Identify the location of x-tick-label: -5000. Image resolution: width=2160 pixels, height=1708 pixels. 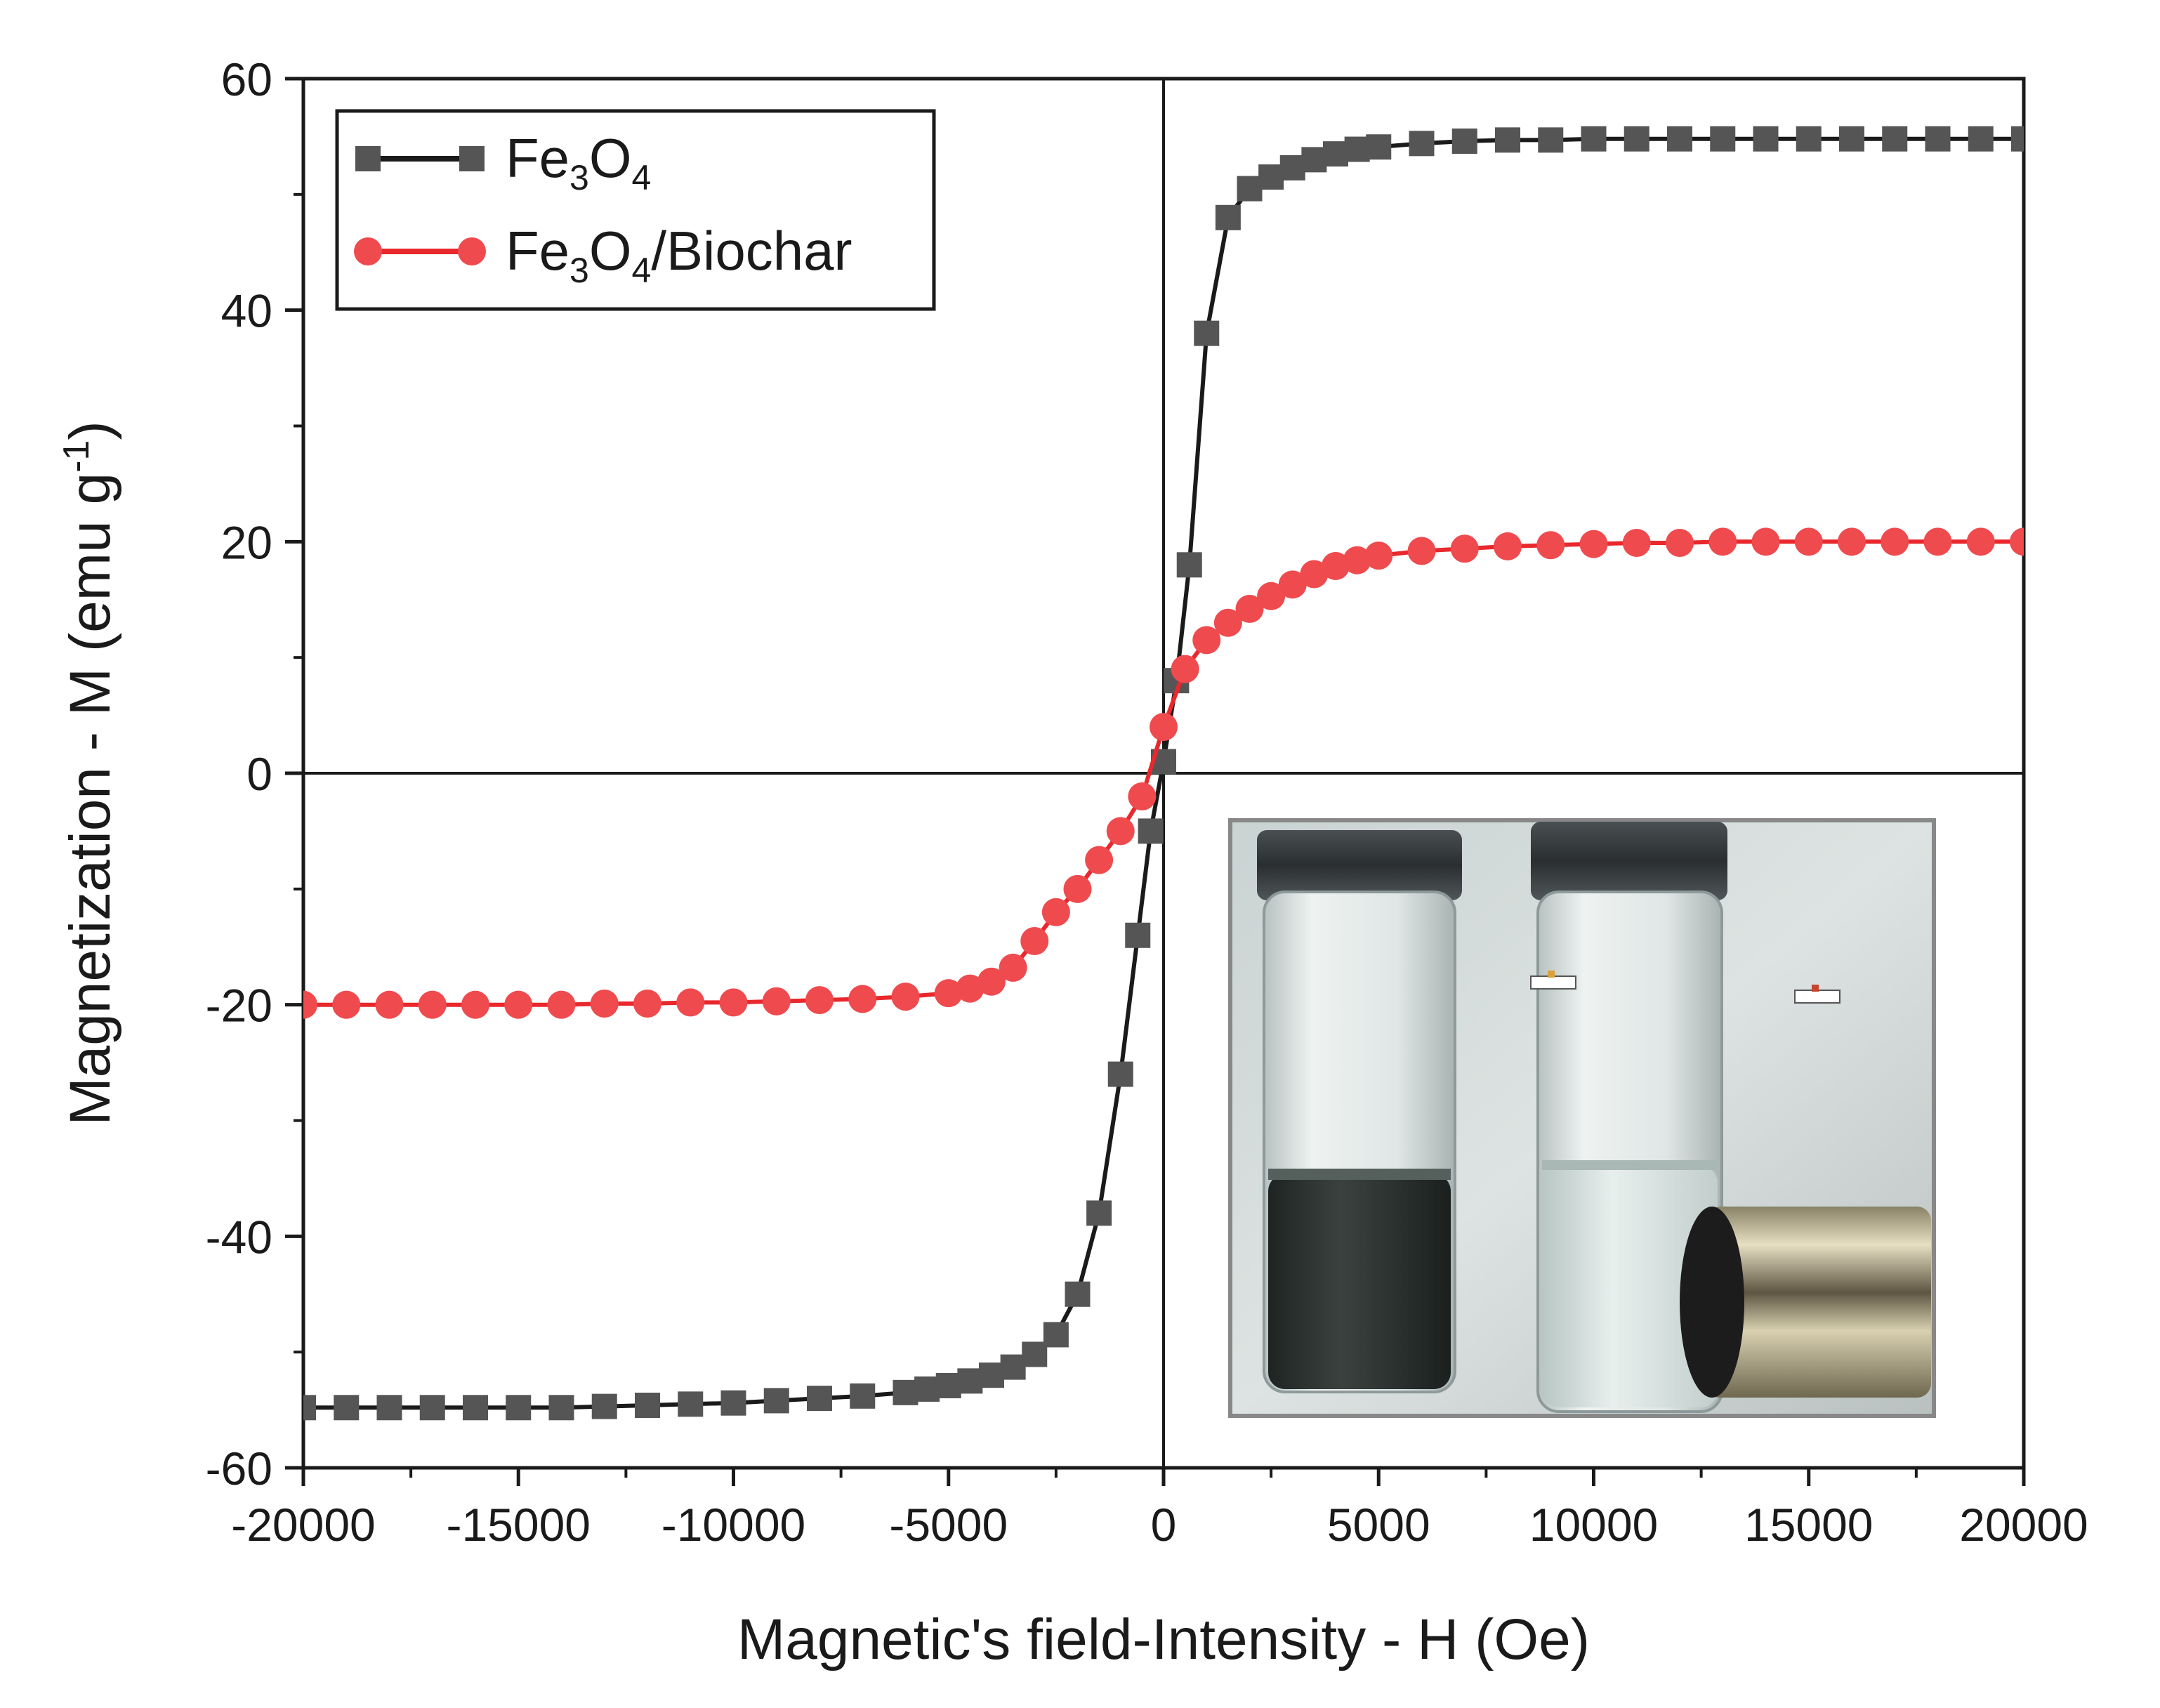
(948, 1525).